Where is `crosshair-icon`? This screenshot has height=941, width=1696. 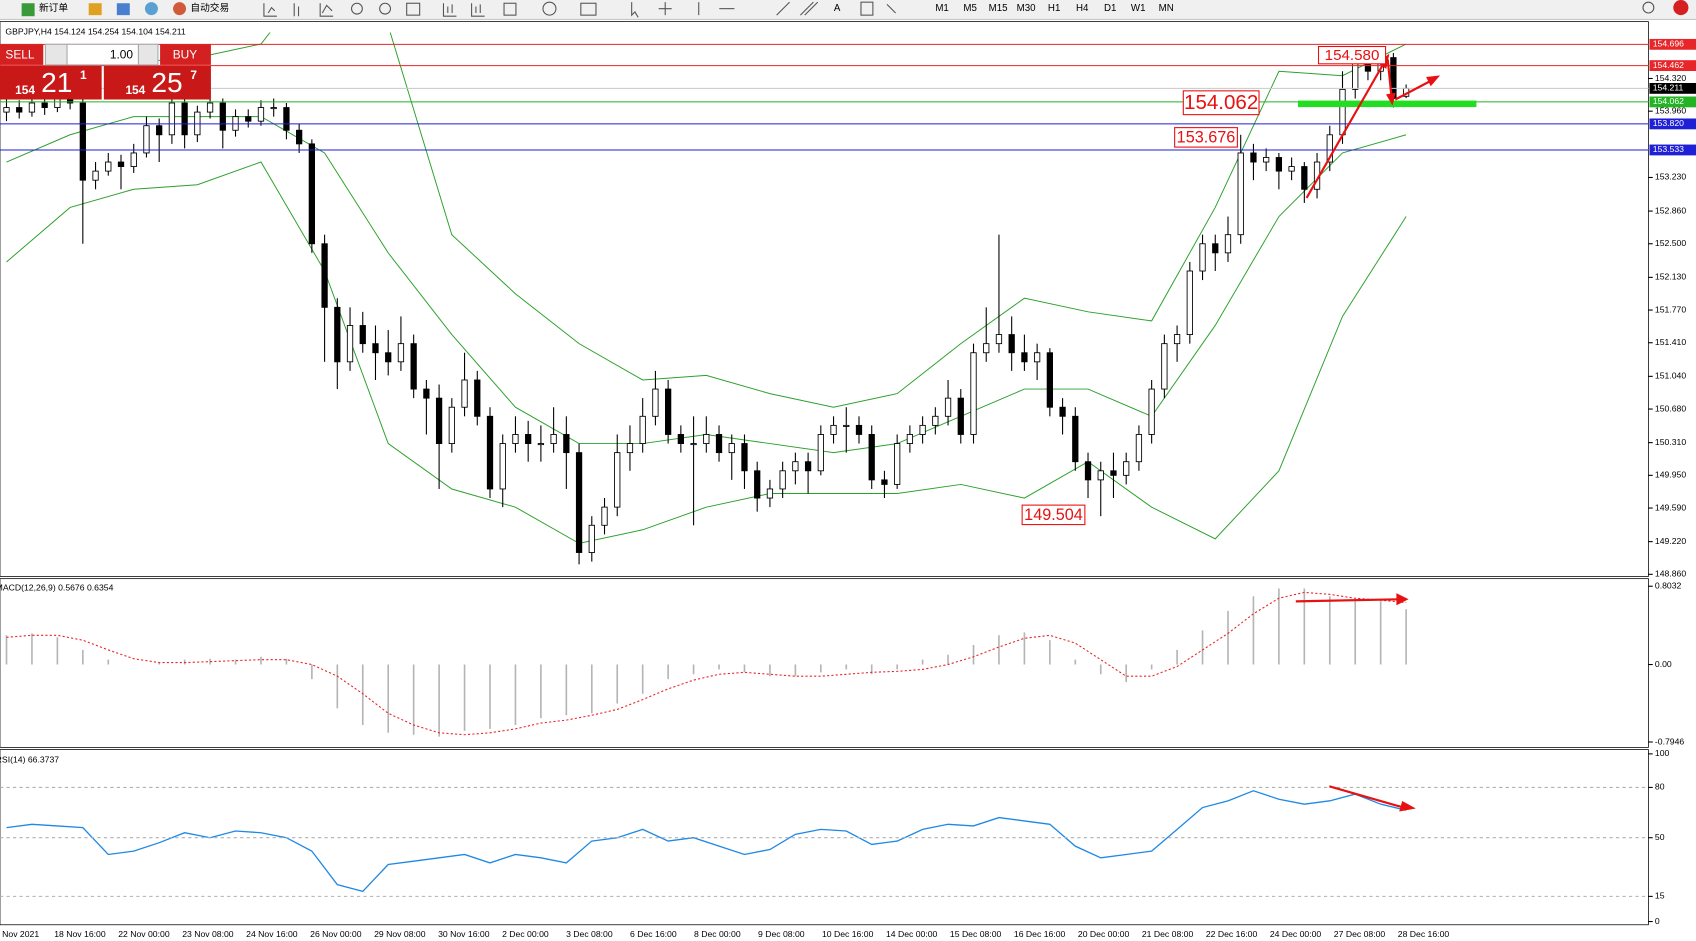 crosshair-icon is located at coordinates (665, 9).